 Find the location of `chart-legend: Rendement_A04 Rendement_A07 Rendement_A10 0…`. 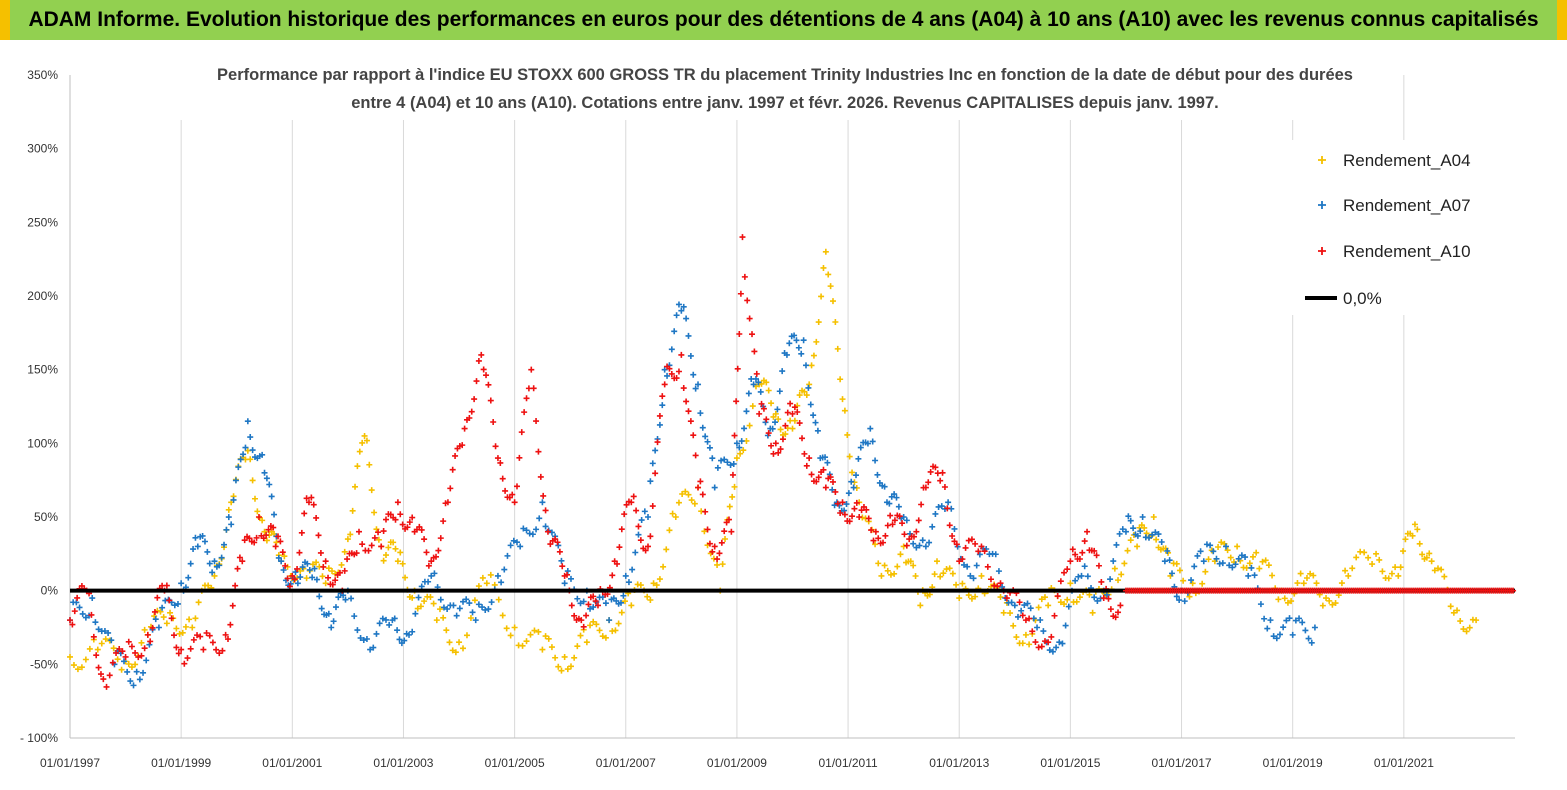

chart-legend: Rendement_A04 Rendement_A07 Rendement_A10 0… is located at coordinates (1395, 227).